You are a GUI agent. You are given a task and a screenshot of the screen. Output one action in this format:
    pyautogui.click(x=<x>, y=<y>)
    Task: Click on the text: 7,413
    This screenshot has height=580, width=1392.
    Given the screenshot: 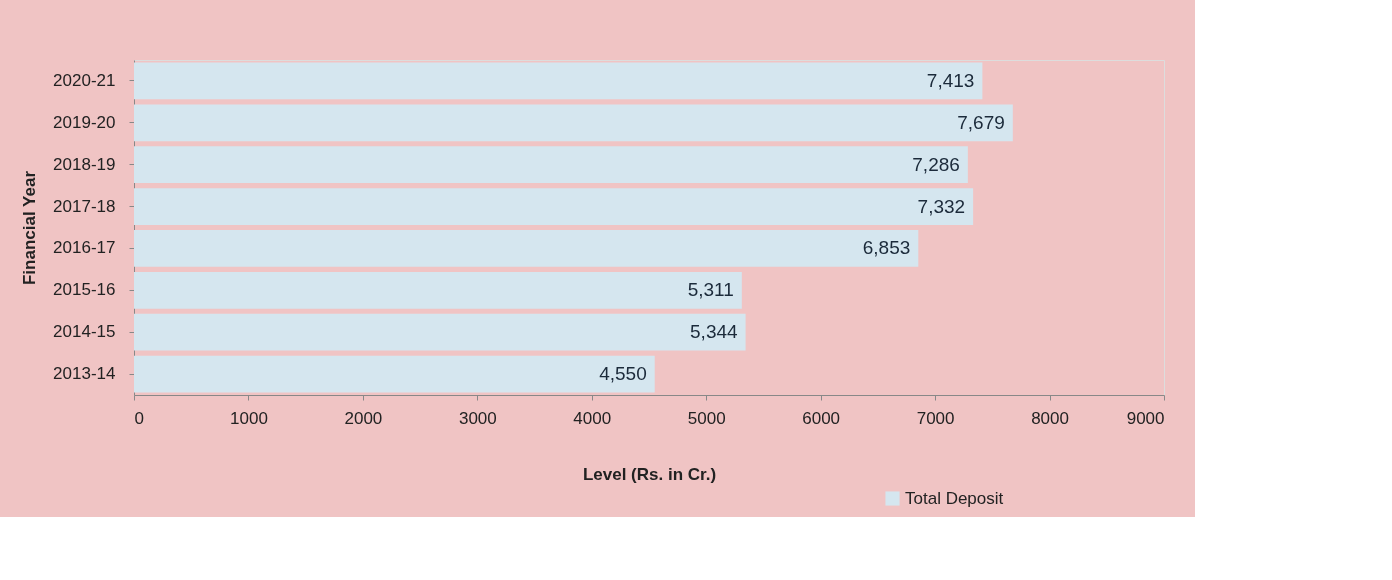 What is the action you would take?
    pyautogui.click(x=950, y=80)
    